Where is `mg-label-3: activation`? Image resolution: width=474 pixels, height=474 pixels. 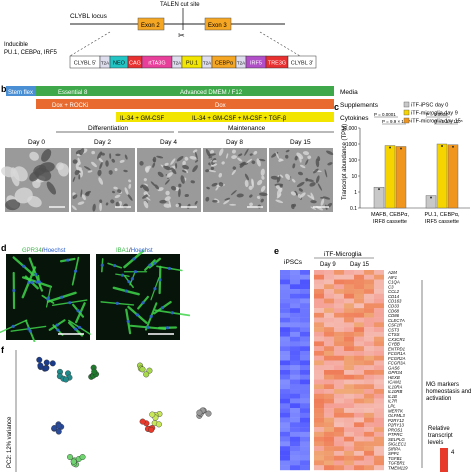 mg-label-3: activation is located at coordinates (438, 399).